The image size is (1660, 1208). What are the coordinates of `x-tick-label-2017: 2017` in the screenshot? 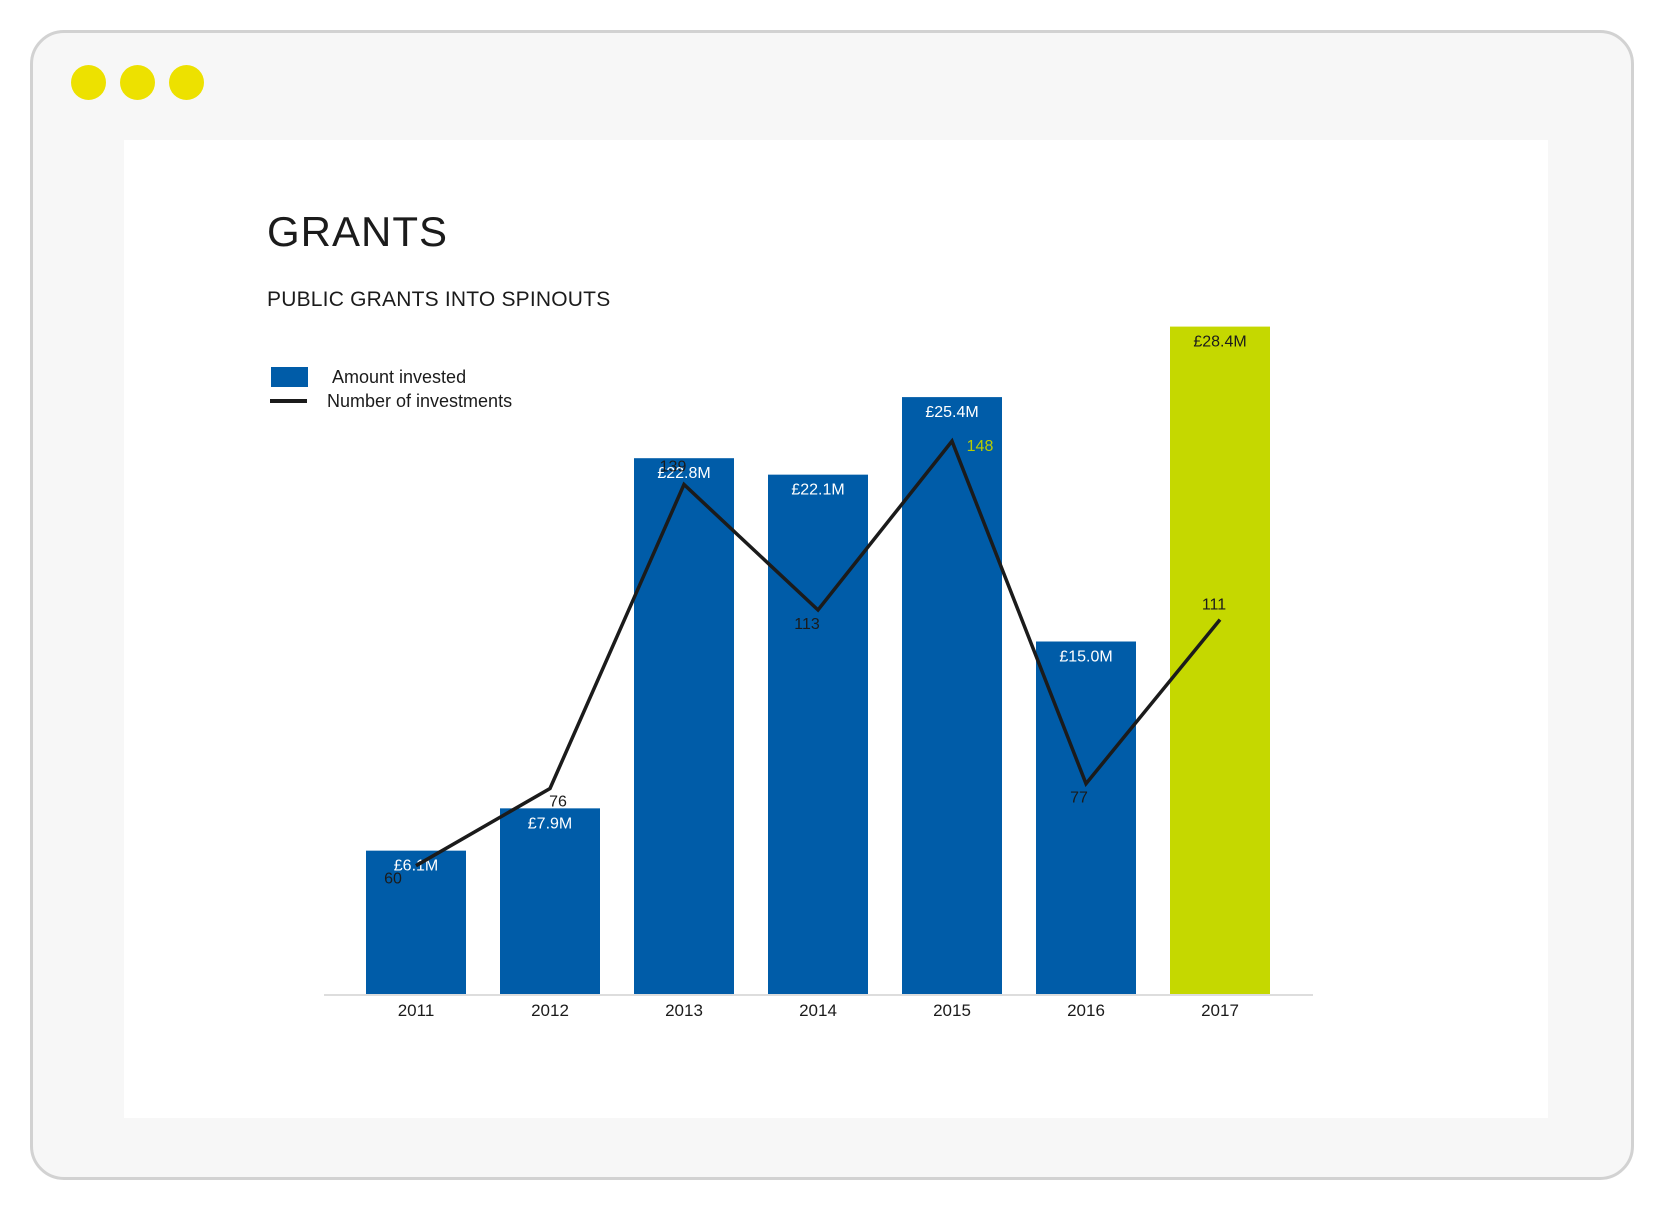 It's located at (1220, 1010).